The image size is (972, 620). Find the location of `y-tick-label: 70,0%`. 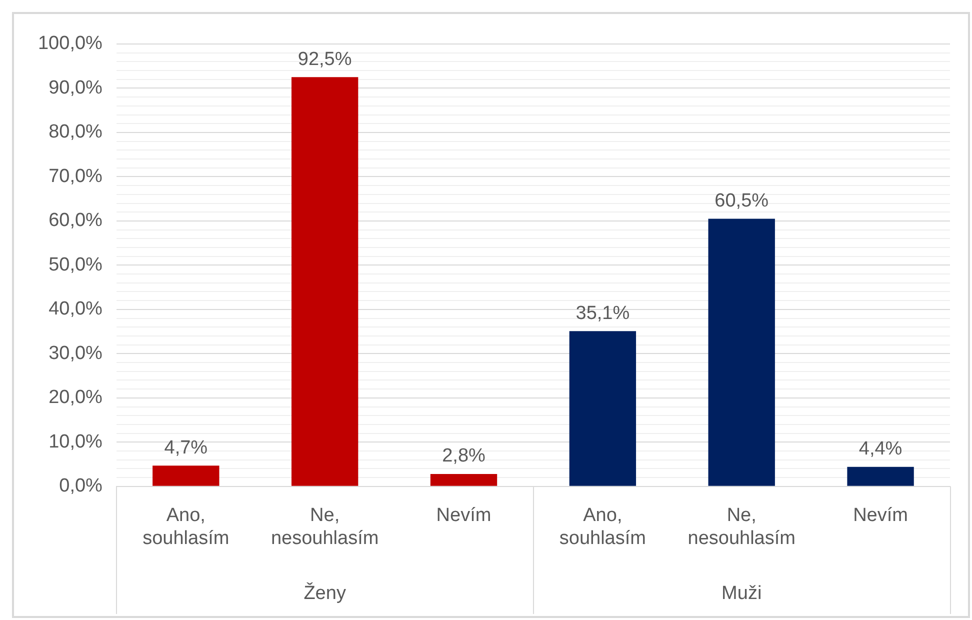

y-tick-label: 70,0% is located at coordinates (75, 176).